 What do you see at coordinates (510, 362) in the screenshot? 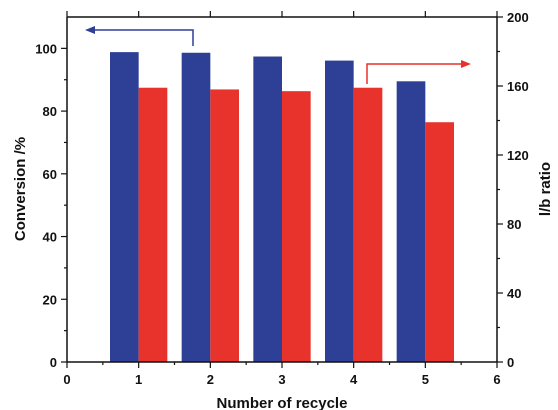
I see `y-right-tick-label: 0` at bounding box center [510, 362].